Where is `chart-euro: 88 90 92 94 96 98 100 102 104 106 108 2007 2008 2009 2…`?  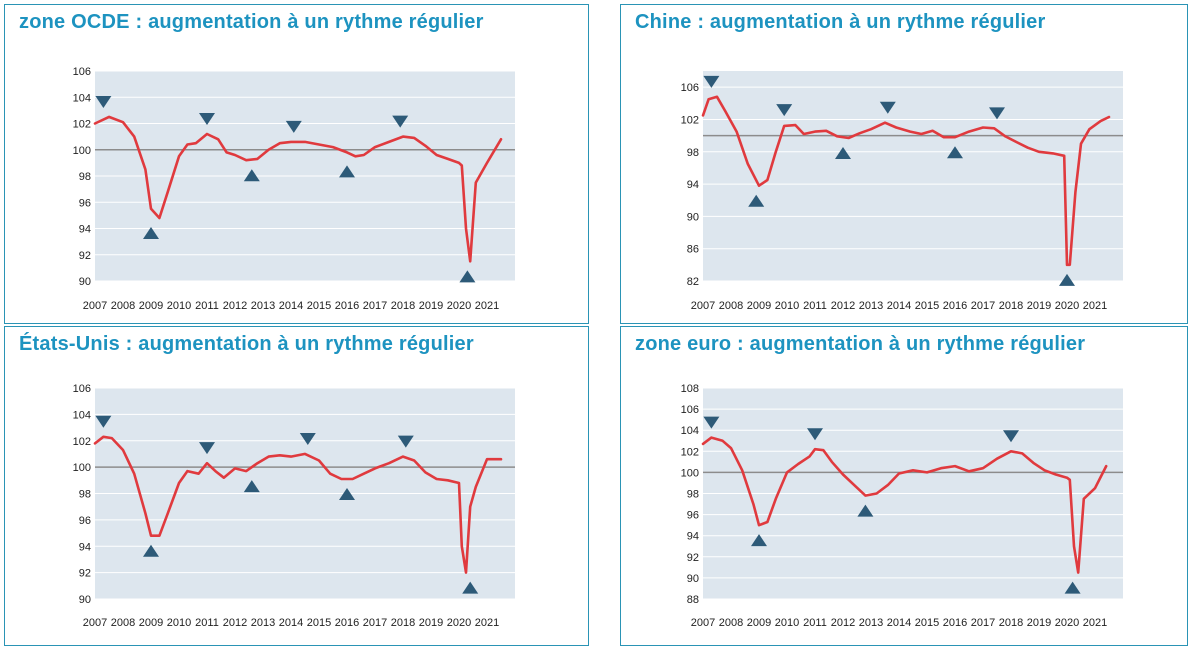 chart-euro: 88 90 92 94 96 98 100 102 104 106 108 2007 2008 2009 2… is located at coordinates (902, 506).